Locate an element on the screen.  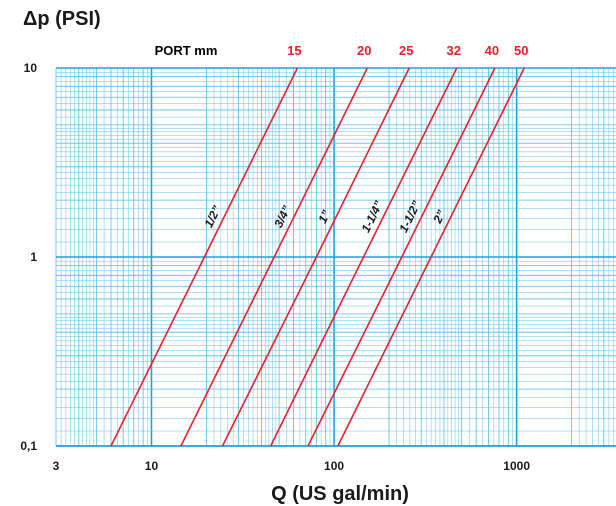
size-label-20: 3/4” is located at coordinates (282, 216).